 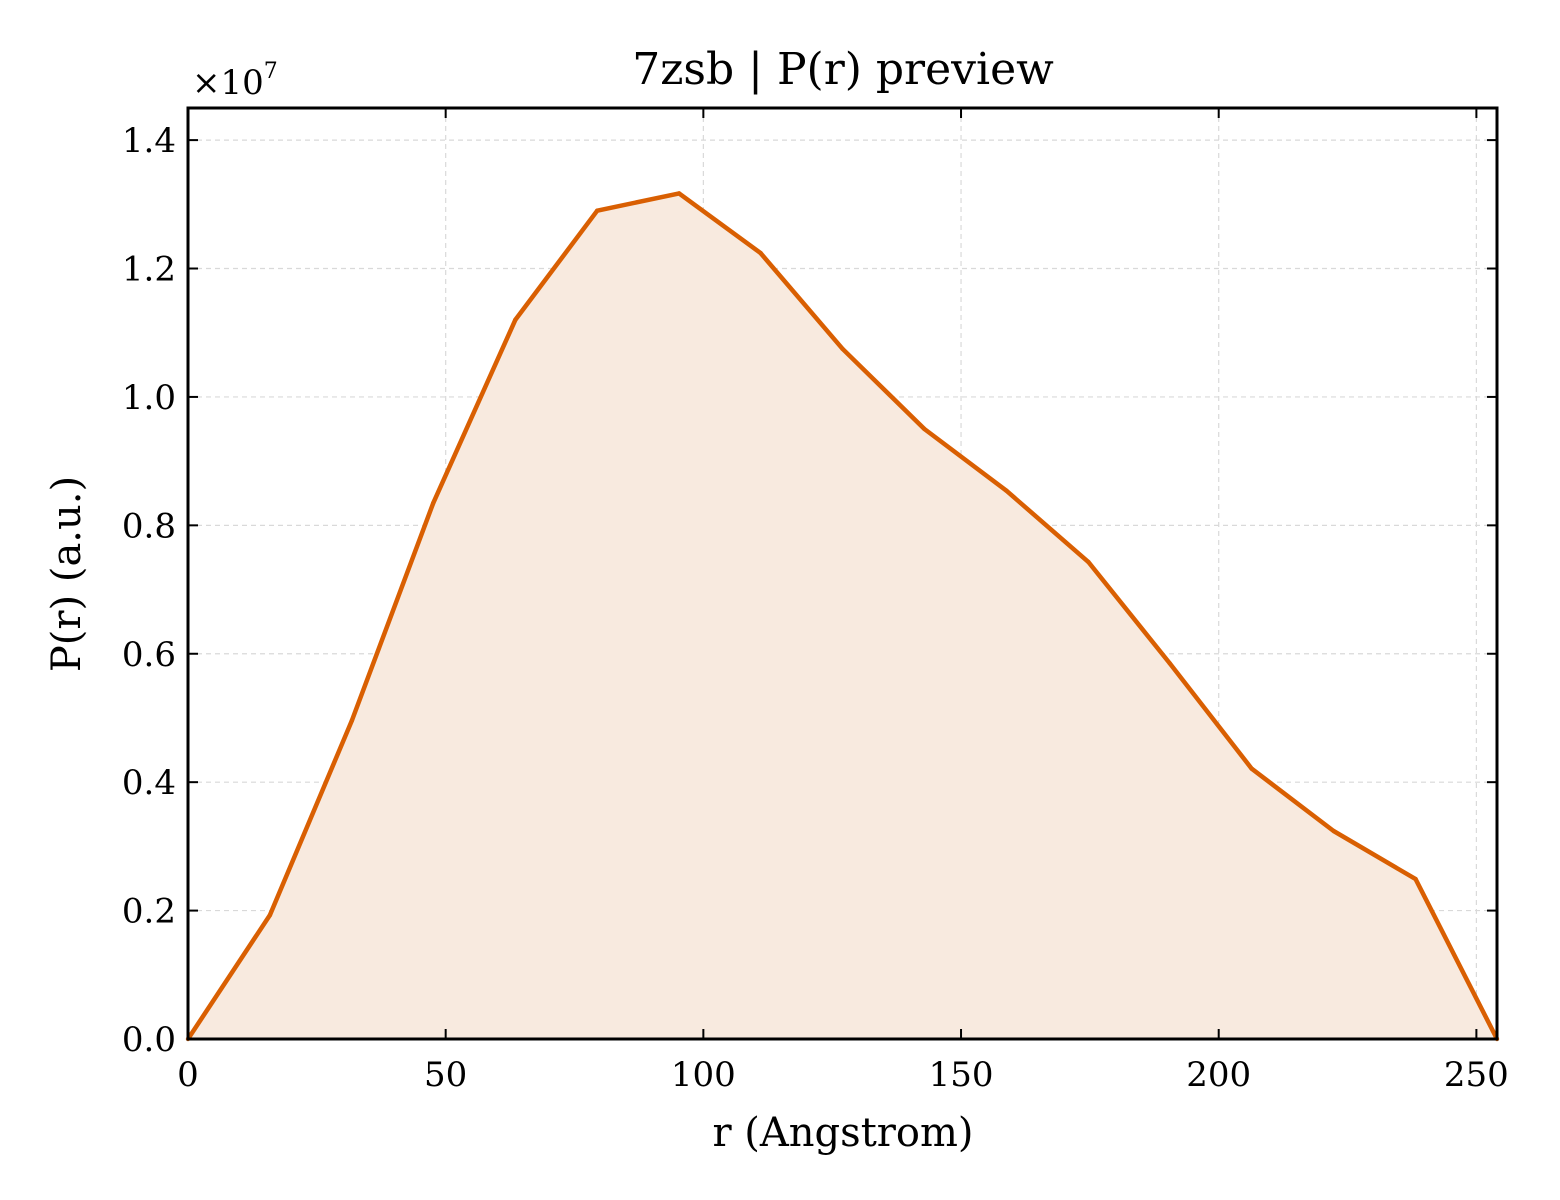 I want to click on y-axis-label: P(r) (a.u.), so click(x=67, y=574).